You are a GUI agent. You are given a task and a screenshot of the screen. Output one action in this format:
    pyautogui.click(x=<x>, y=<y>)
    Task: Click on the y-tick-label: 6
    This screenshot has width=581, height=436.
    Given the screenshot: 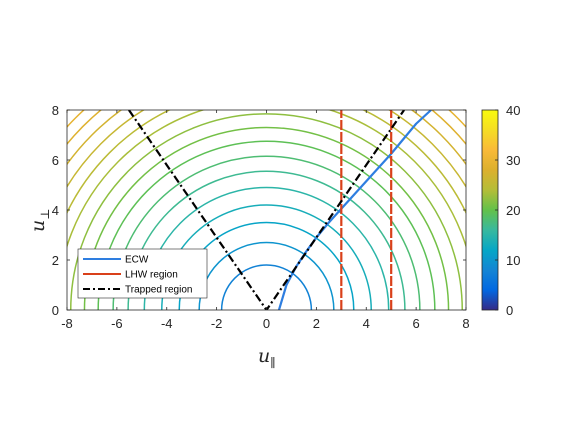 What is the action you would take?
    pyautogui.click(x=55, y=160)
    